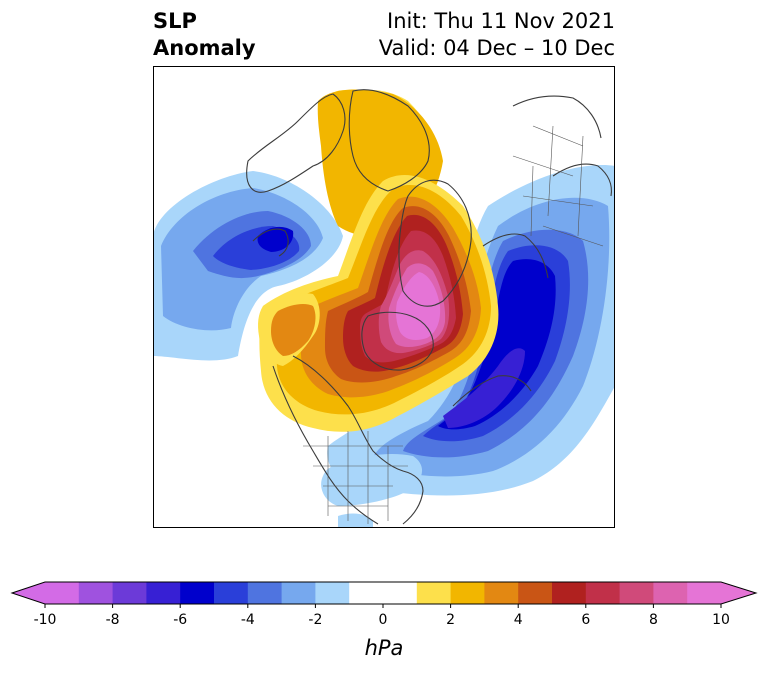  I want to click on colorbar-ticks: -10 -8 -6 -4 -2 0 2 4 6 8 10, so click(382, 616).